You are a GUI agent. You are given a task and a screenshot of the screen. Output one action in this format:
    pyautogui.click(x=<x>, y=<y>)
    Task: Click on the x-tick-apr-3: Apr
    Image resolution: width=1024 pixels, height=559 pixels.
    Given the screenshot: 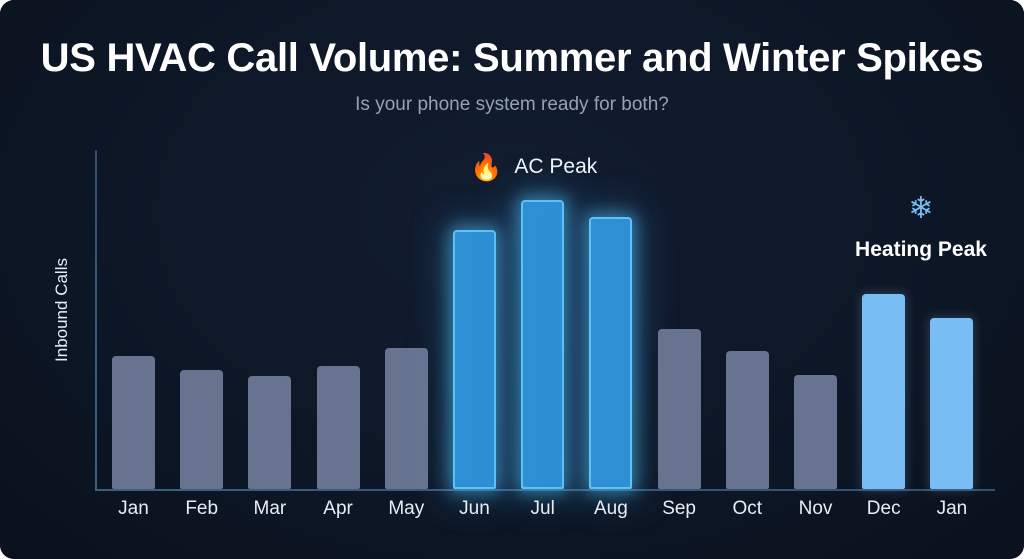 What is the action you would take?
    pyautogui.click(x=338, y=508)
    